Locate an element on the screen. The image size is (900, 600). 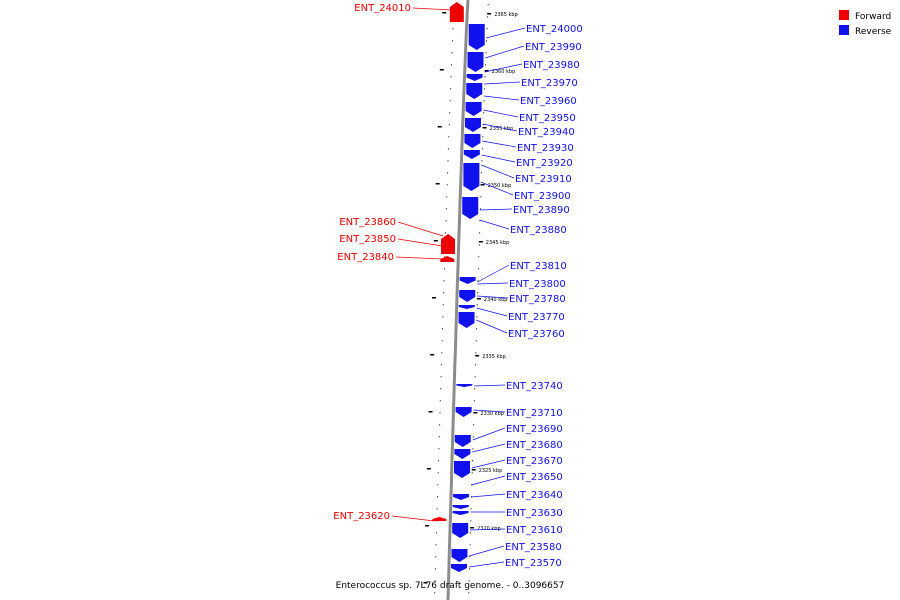
reverse-gene-label: ENT_23890 is located at coordinates (541, 210).